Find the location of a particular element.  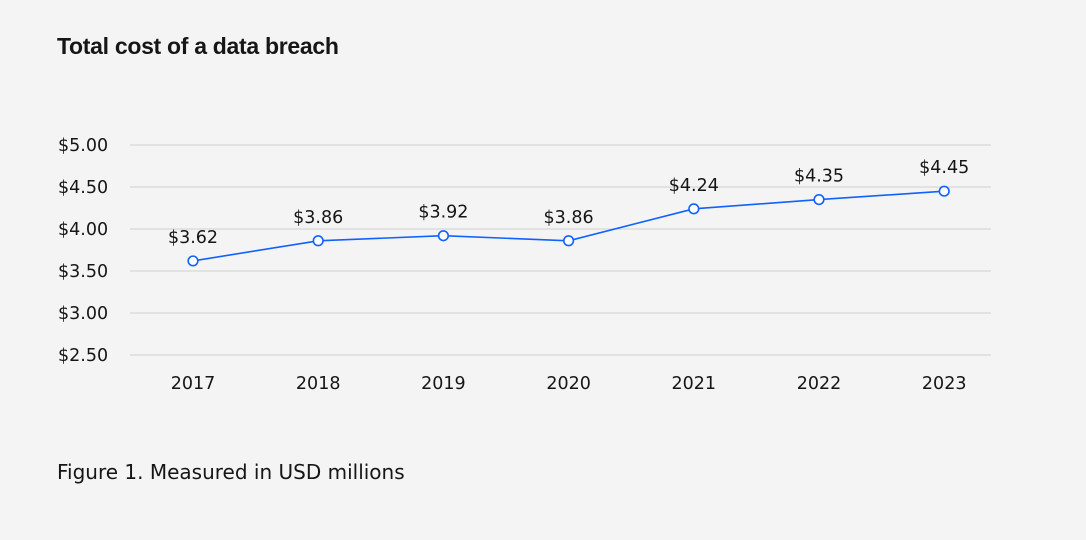

figure-caption: Figure 1. Measured in USD millions is located at coordinates (231, 472).